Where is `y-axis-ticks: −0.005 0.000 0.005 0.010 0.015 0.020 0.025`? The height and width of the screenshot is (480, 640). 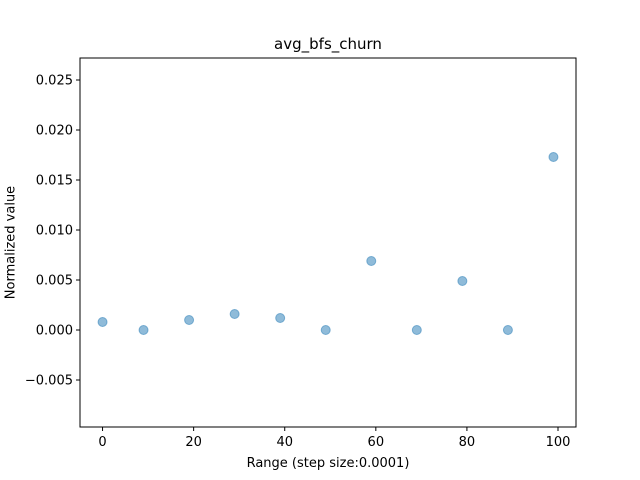
y-axis-ticks: −0.005 0.000 0.005 0.010 0.015 0.020 0.025 is located at coordinates (52, 231).